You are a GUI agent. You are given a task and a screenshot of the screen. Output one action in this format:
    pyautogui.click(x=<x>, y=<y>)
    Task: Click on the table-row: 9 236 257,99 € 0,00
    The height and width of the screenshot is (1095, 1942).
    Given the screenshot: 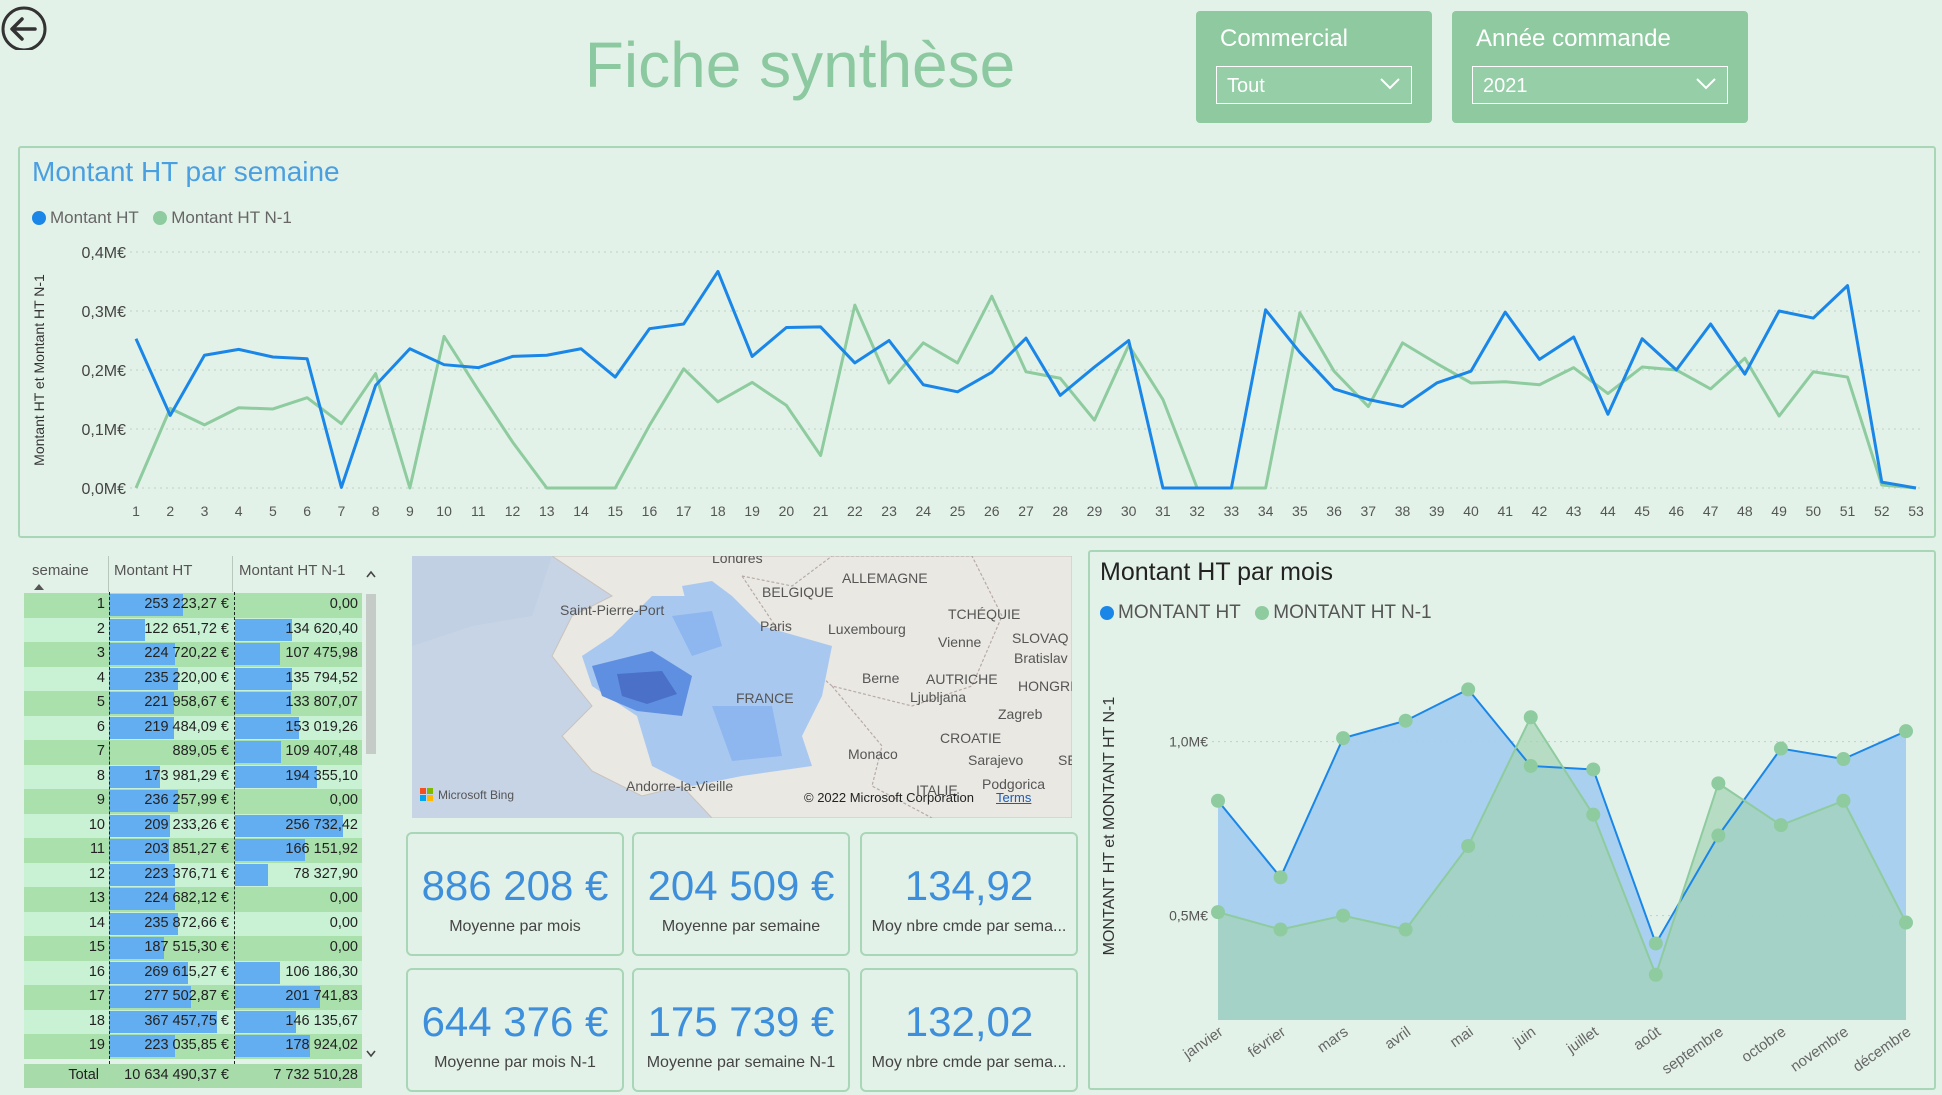 What is the action you would take?
    pyautogui.click(x=193, y=801)
    